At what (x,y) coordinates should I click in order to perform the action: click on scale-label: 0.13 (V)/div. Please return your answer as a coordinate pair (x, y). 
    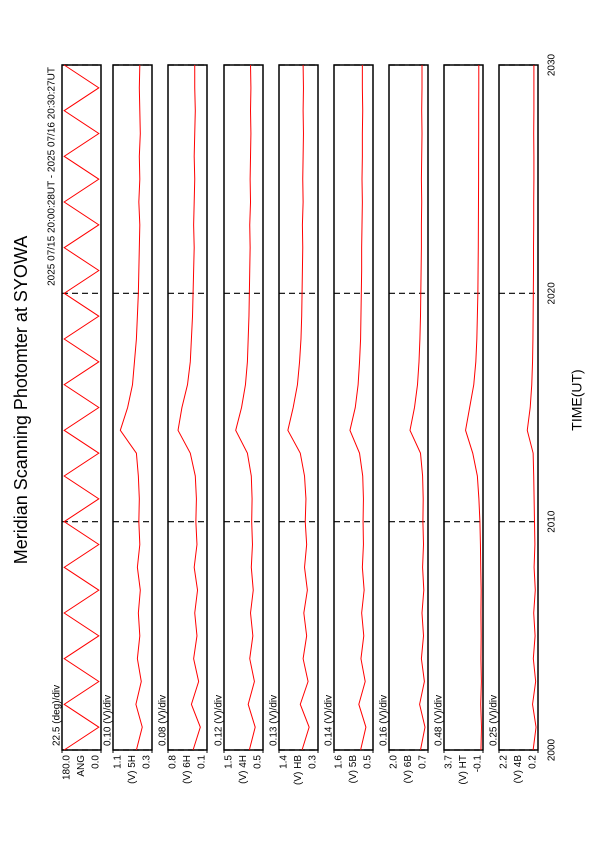
    Looking at the image, I should click on (274, 720).